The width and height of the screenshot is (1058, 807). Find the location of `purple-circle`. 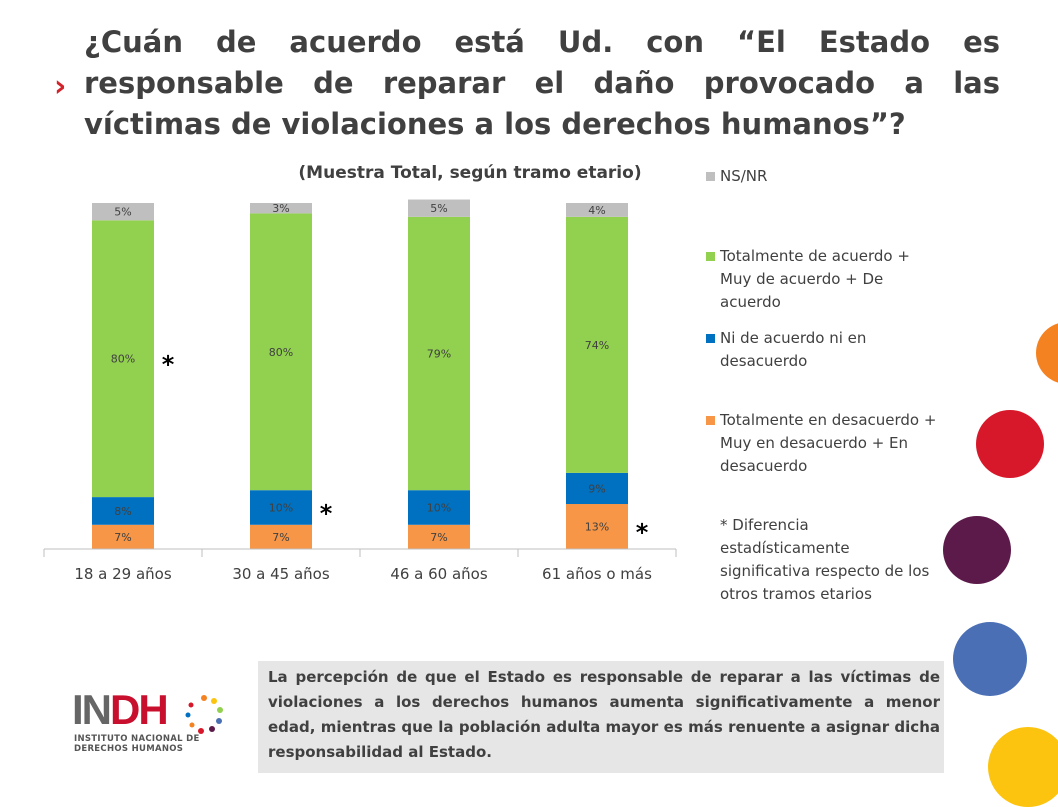

purple-circle is located at coordinates (977, 550).